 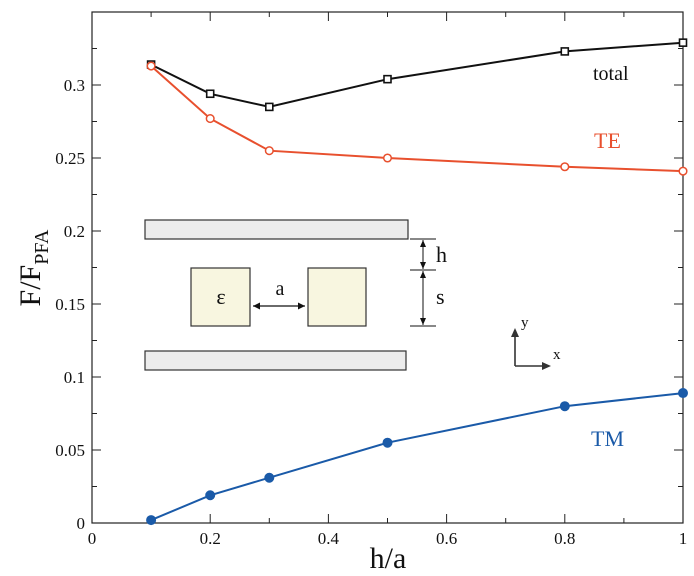 What do you see at coordinates (81, 523) in the screenshot?
I see `y-tick-label: 0` at bounding box center [81, 523].